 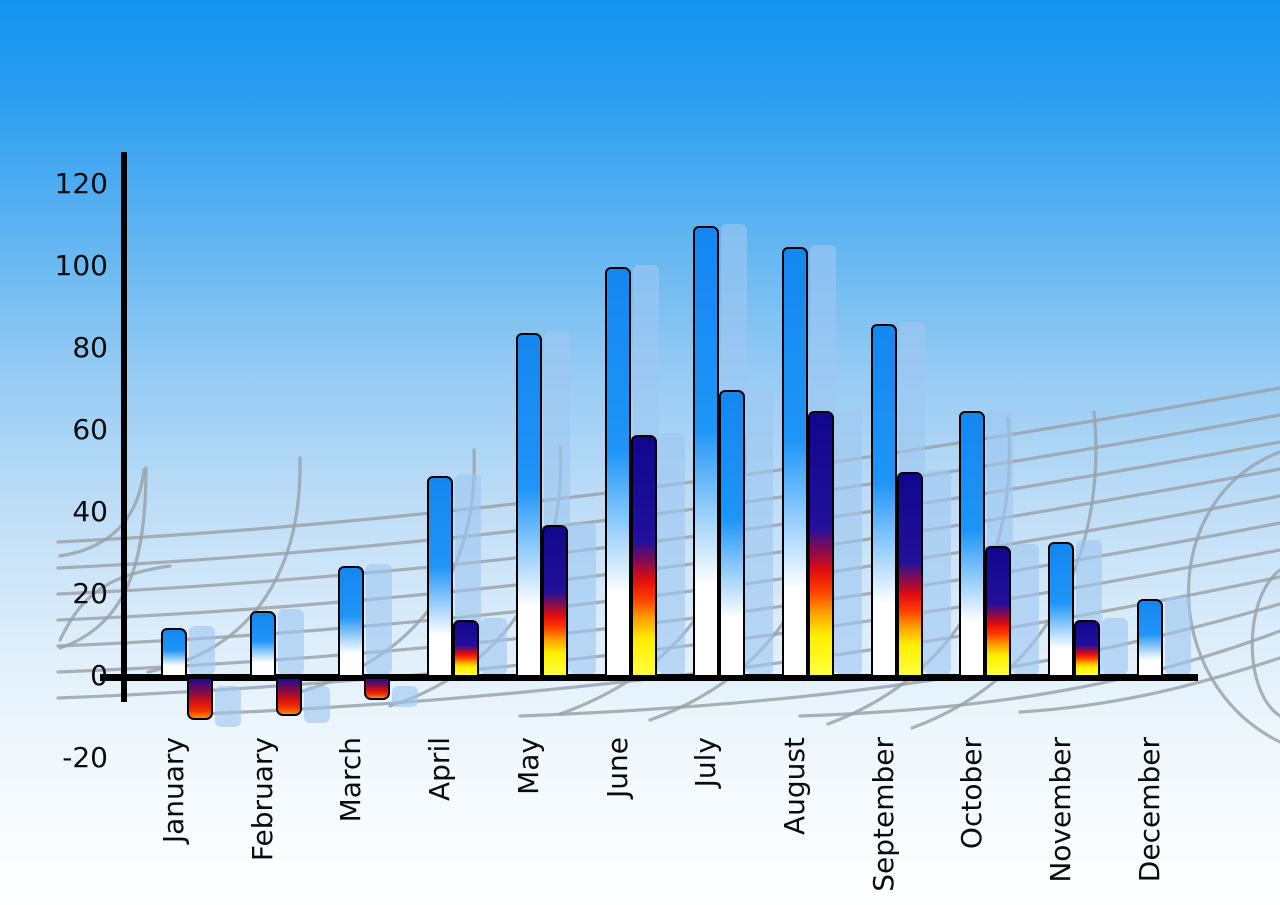 I want to click on bar-september-series2, so click(x=909, y=574).